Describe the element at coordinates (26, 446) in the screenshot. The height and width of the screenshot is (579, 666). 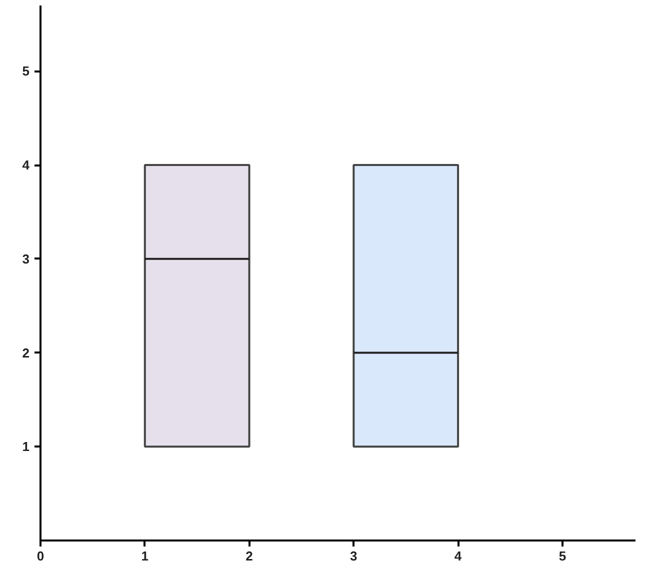
I see `y-tick-label: 1` at that location.